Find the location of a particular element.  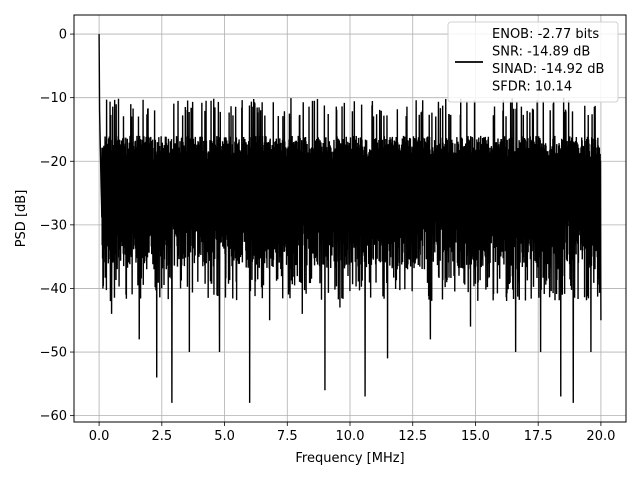

x-tick-label: 7.5 is located at coordinates (287, 436).